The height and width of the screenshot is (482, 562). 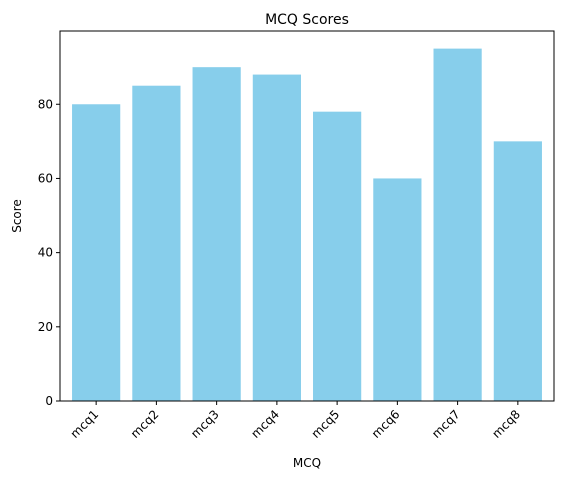 What do you see at coordinates (49, 401) in the screenshot?
I see `y-tick-label: 0` at bounding box center [49, 401].